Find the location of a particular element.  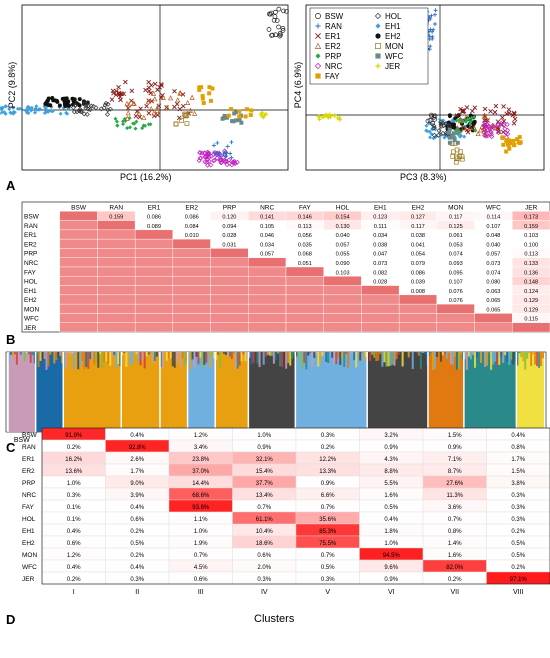

fst-value: 0.080 is located at coordinates (493, 283).